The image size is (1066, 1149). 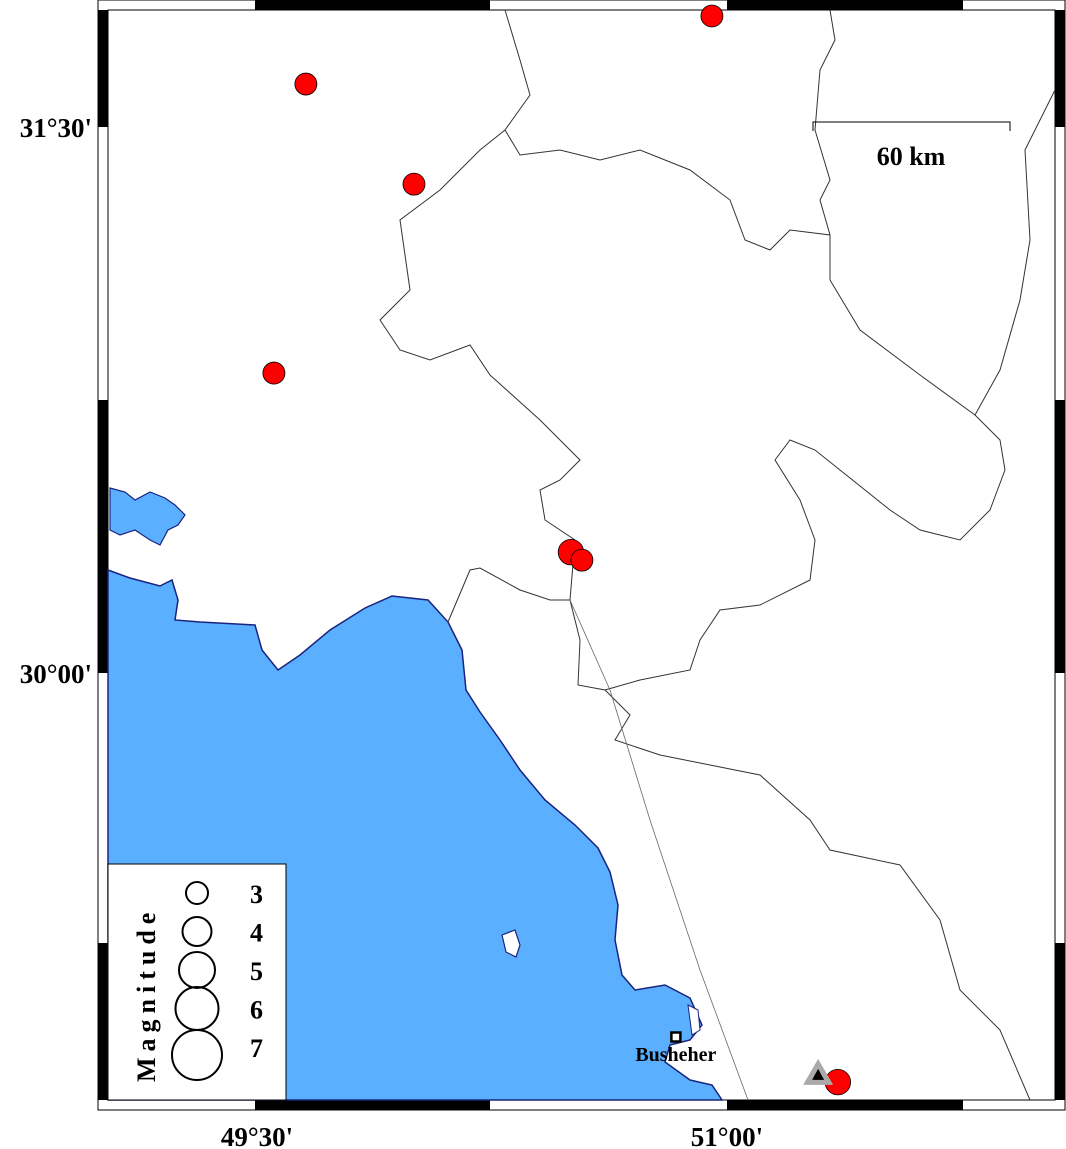 I want to click on lon-tick-label: 51°00', so click(x=727, y=1135).